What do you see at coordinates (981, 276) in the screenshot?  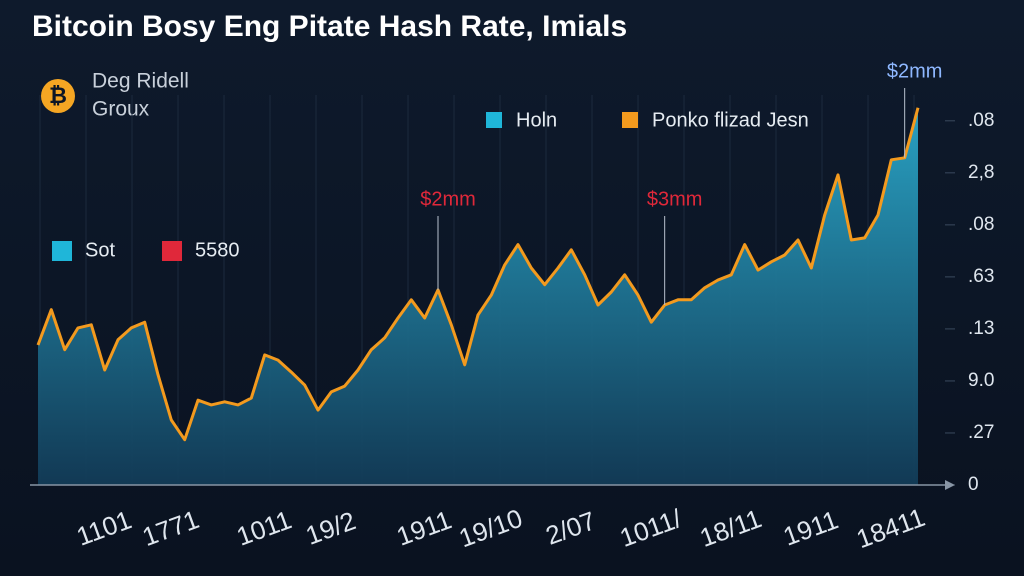 I see `y-tick-label: .63` at bounding box center [981, 276].